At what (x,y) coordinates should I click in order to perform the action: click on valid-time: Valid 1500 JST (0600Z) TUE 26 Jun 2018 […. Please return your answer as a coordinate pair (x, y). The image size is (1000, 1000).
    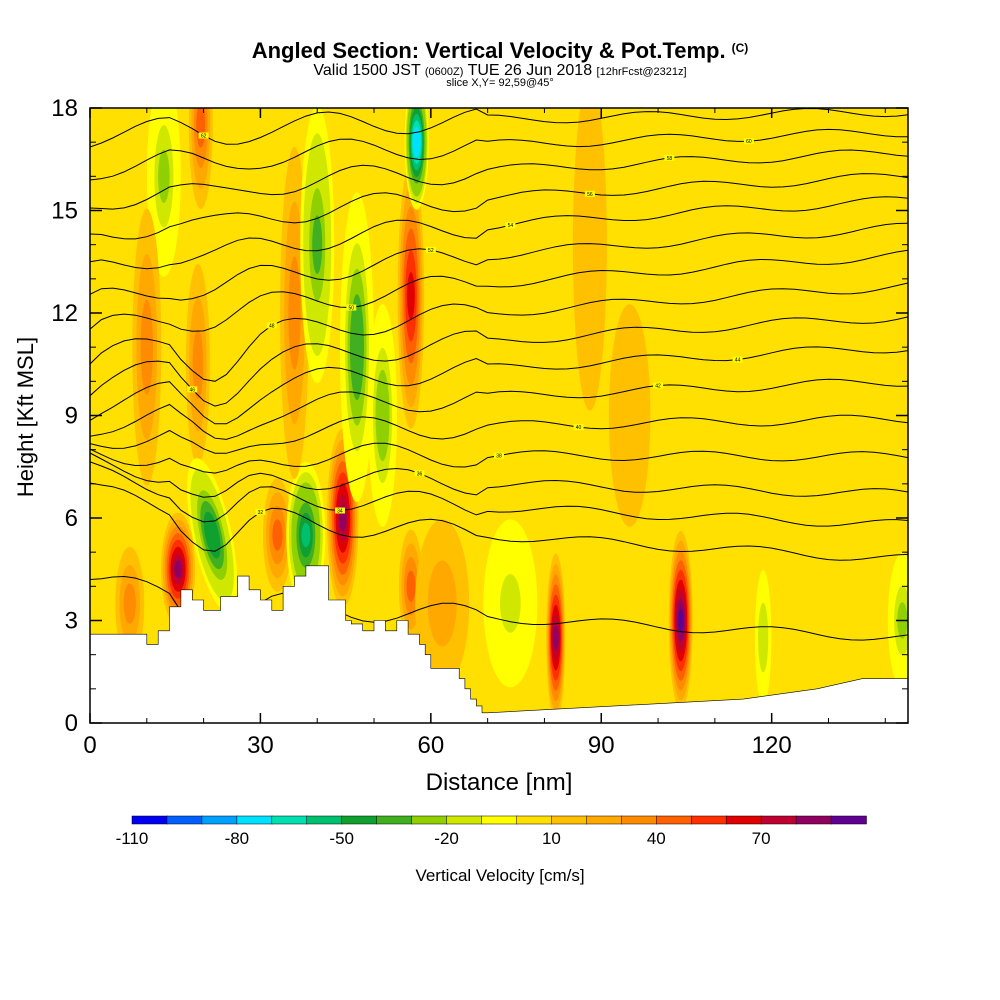
    Looking at the image, I should click on (500, 70).